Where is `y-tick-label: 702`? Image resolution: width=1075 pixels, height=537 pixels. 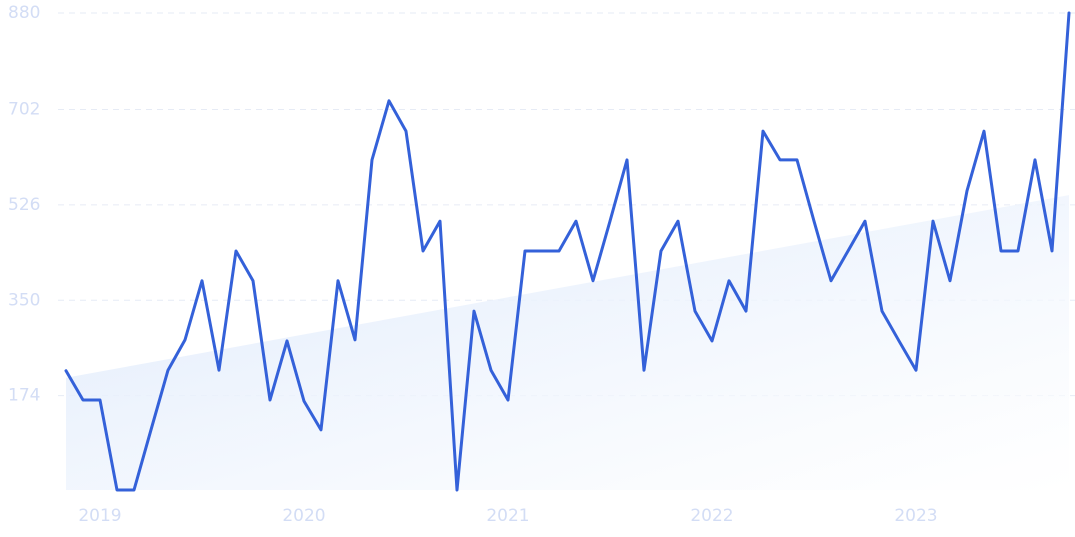 y-tick-label: 702 is located at coordinates (24, 109).